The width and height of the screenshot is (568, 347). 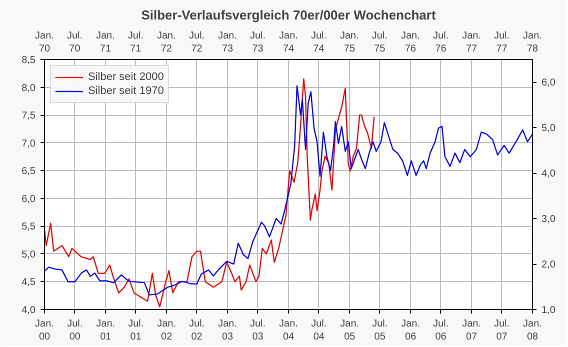 I want to click on x2-tick-label: Jan. 74, so click(x=288, y=42).